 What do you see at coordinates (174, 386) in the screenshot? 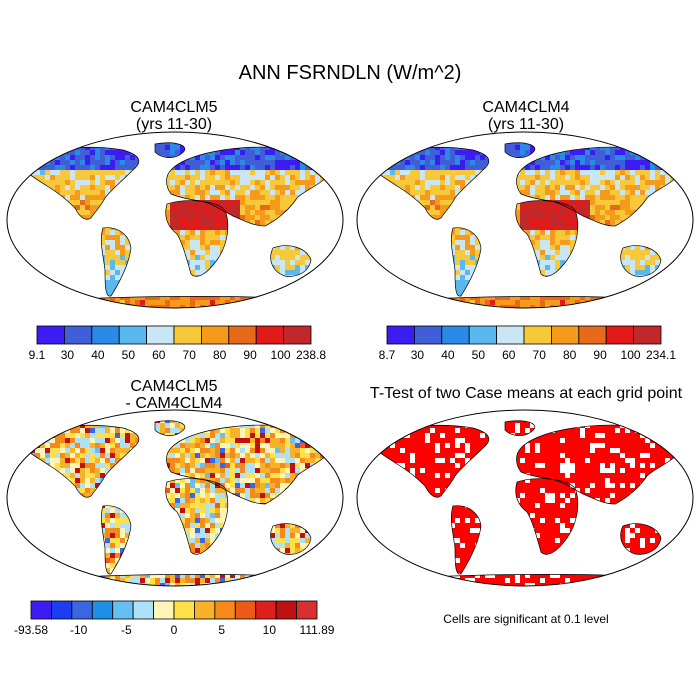
I see `panel-3-title-line1: CAM4CLM5` at bounding box center [174, 386].